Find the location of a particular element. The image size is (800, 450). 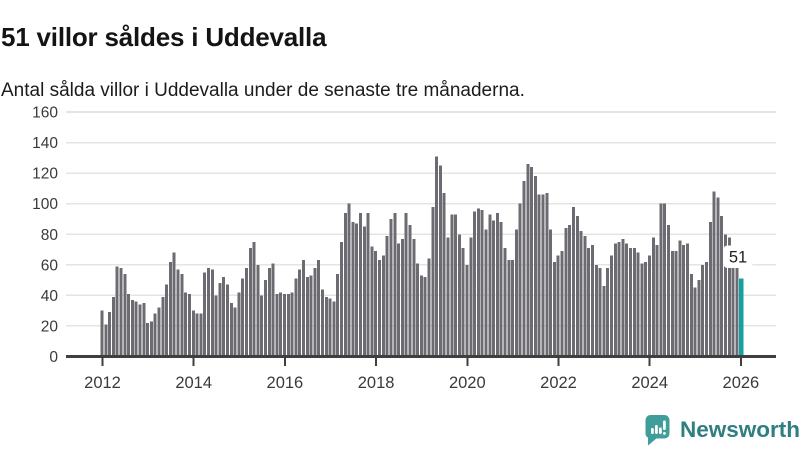

y-tick-label: 40 is located at coordinates (50, 296).